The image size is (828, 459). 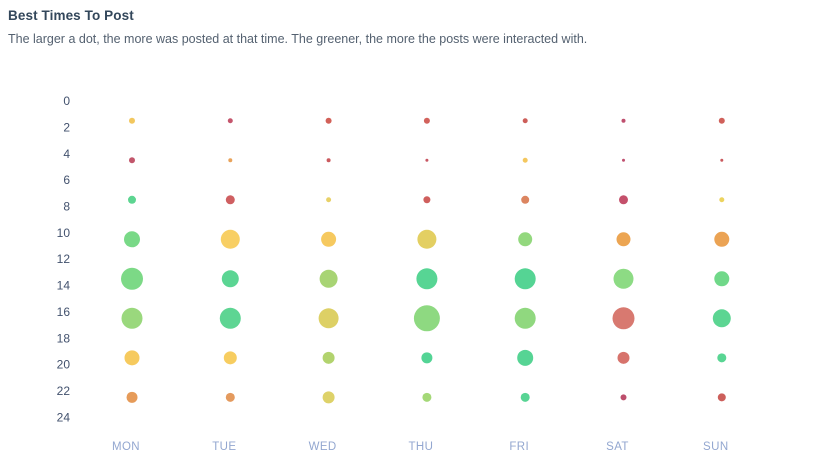 I want to click on bubble-wed-hour-1.5, so click(x=328, y=120).